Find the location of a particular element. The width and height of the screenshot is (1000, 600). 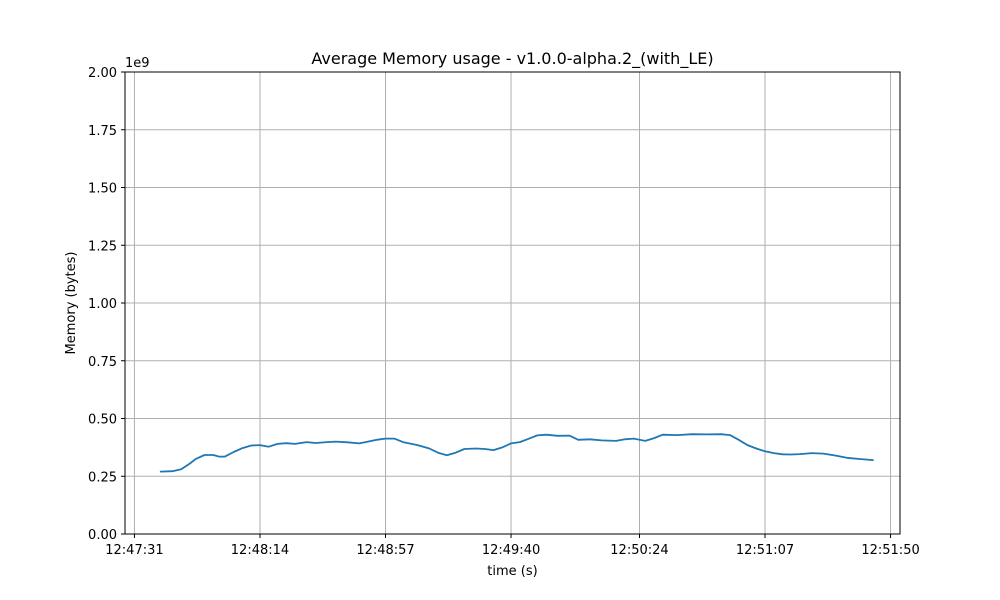

y-axis-label: Memory (bytes) is located at coordinates (71, 303).